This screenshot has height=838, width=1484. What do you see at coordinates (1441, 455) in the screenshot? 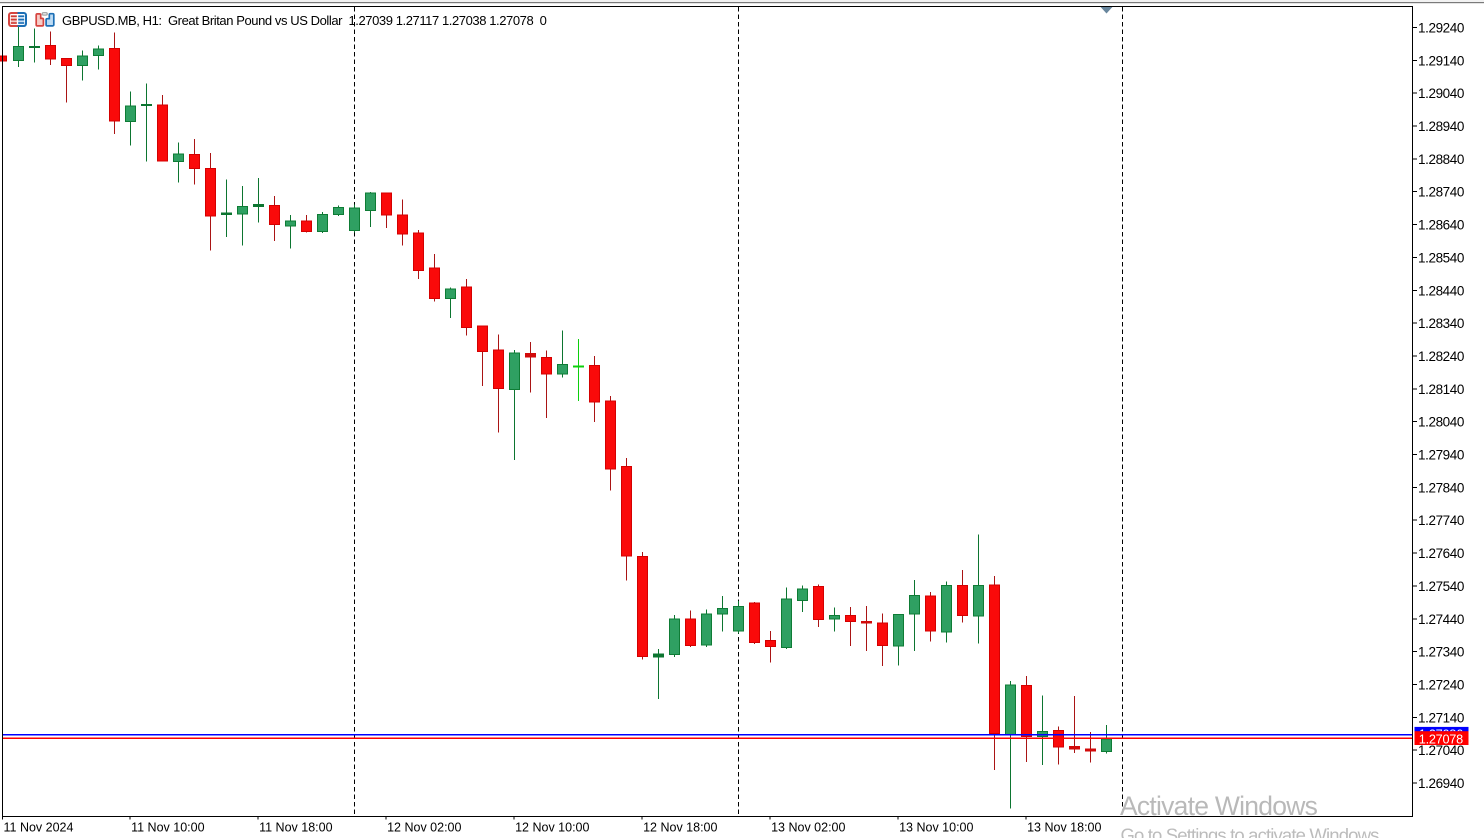
I see `svg-text: 1.27940` at bounding box center [1441, 455].